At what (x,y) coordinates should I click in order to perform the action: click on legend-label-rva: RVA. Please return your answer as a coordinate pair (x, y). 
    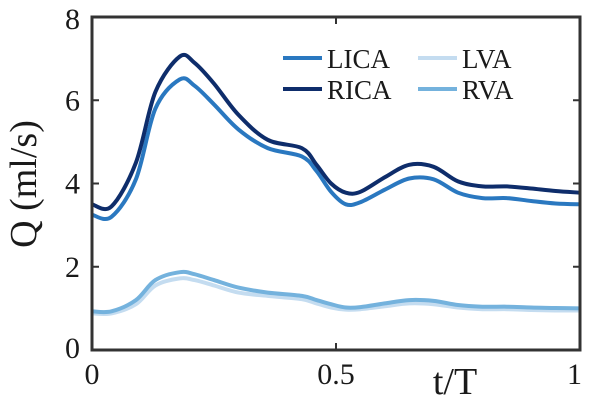
    Looking at the image, I should click on (488, 90).